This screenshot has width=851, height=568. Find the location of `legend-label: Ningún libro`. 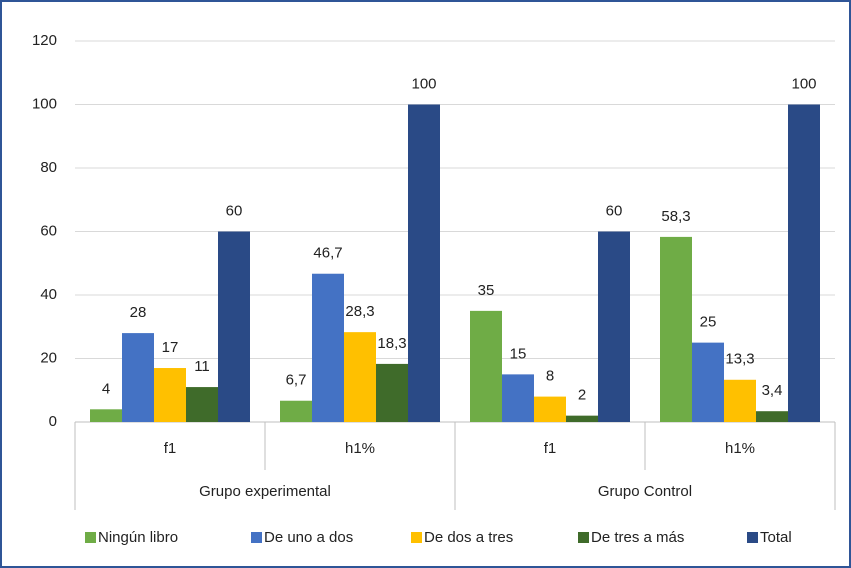

legend-label: Ningún libro is located at coordinates (138, 537).